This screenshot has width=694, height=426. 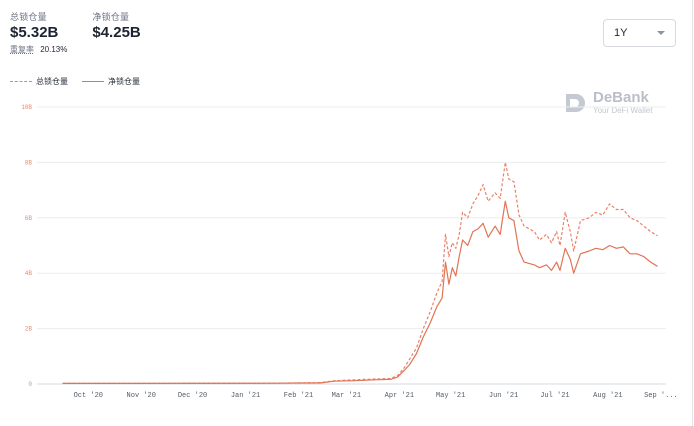 I want to click on stats-row: 总锁仓量 $5.32B 净锁仓量 $4.25B, so click(x=75, y=25).